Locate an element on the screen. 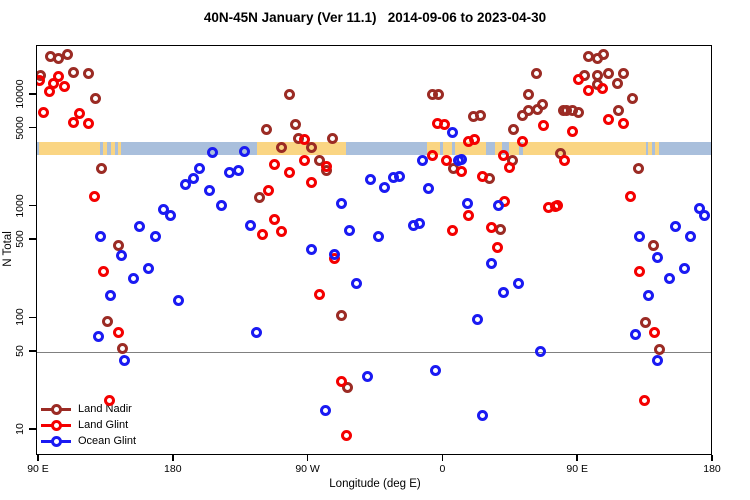 Image resolution: width=750 pixels, height=500 pixels. x-axis-tick-label: 0 is located at coordinates (442, 469).